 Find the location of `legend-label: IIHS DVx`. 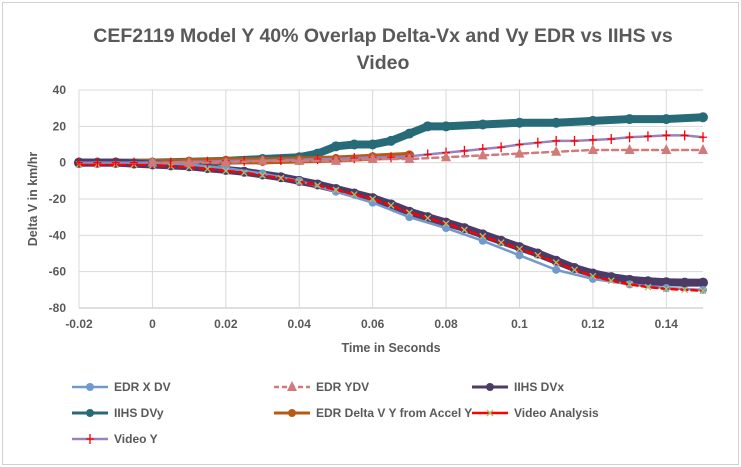

legend-label: IIHS DVx is located at coordinates (539, 387).